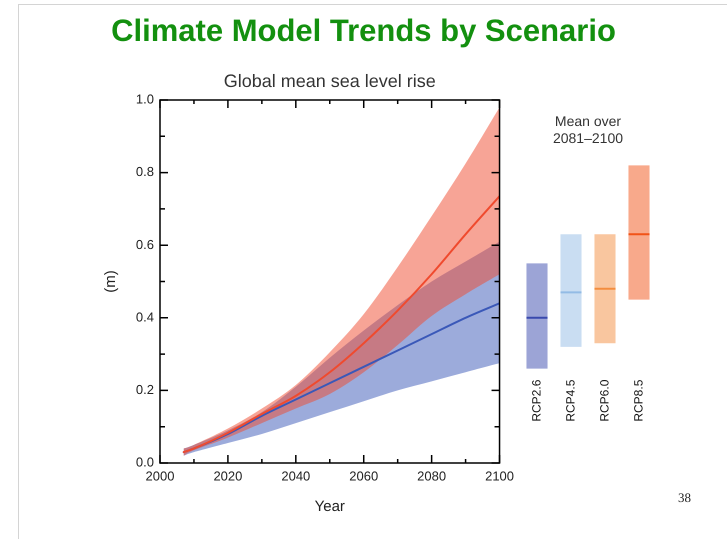  What do you see at coordinates (431, 476) in the screenshot?
I see `x-tick-label: 2080` at bounding box center [431, 476].